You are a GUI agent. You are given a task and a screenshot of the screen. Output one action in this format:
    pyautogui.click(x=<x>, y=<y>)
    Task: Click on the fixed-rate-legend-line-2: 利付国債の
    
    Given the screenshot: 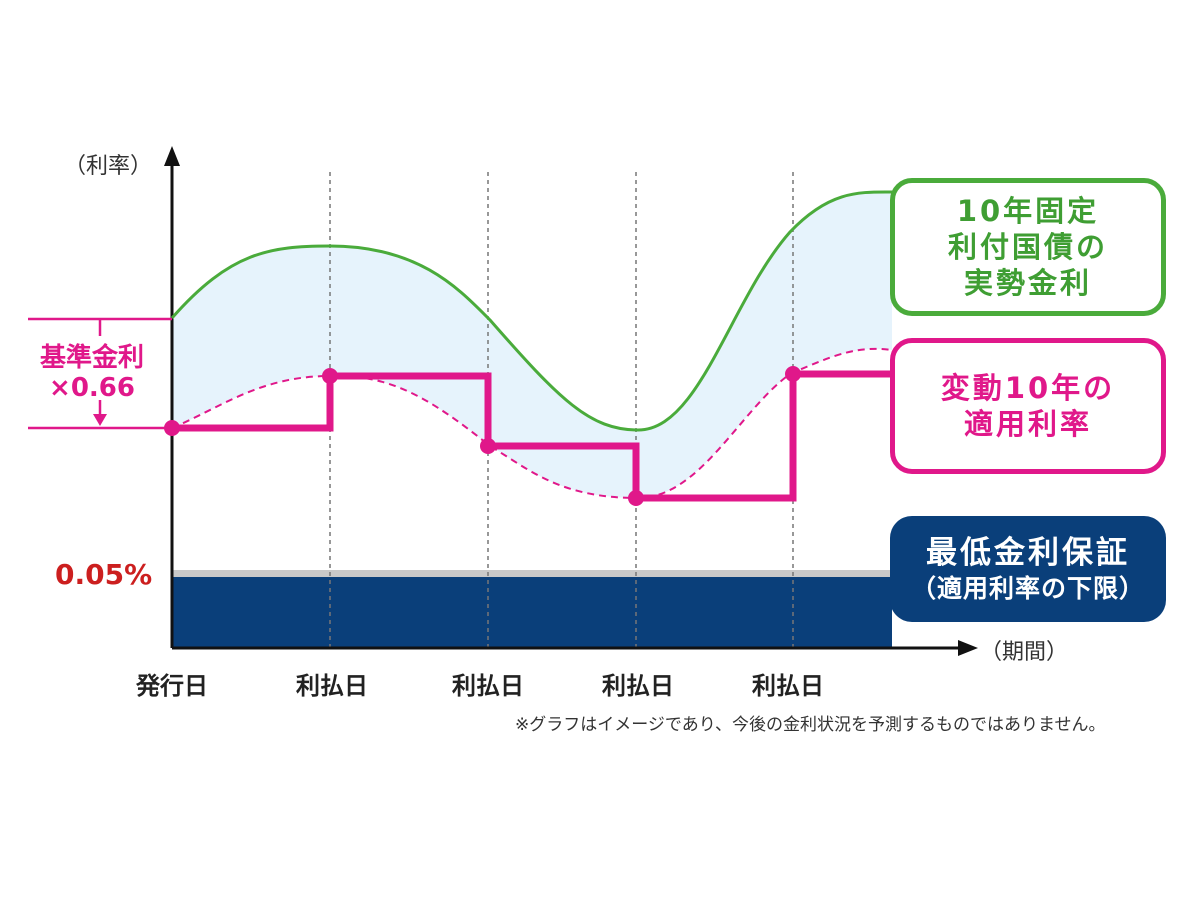 What is the action you would take?
    pyautogui.click(x=1027, y=246)
    